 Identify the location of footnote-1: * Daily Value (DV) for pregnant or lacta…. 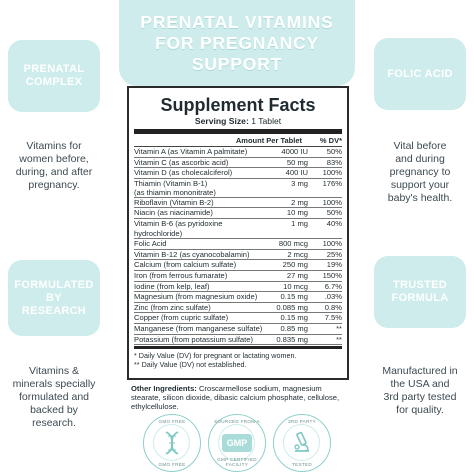
(215, 356).